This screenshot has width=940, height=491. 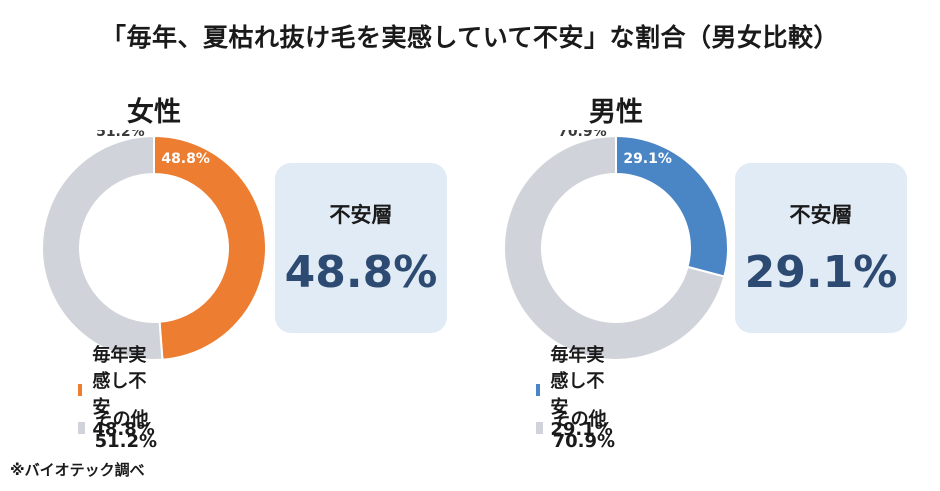 I want to click on callout-box-female: 不安層 48.8%, so click(x=361, y=248).